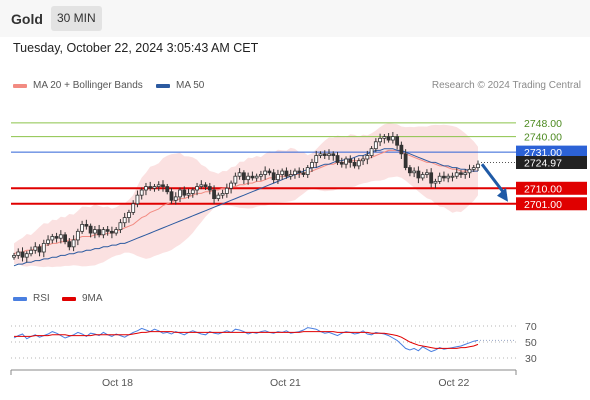 This screenshot has width=590, height=400. Describe the element at coordinates (551, 152) in the screenshot. I see `pivot-tag` at that location.